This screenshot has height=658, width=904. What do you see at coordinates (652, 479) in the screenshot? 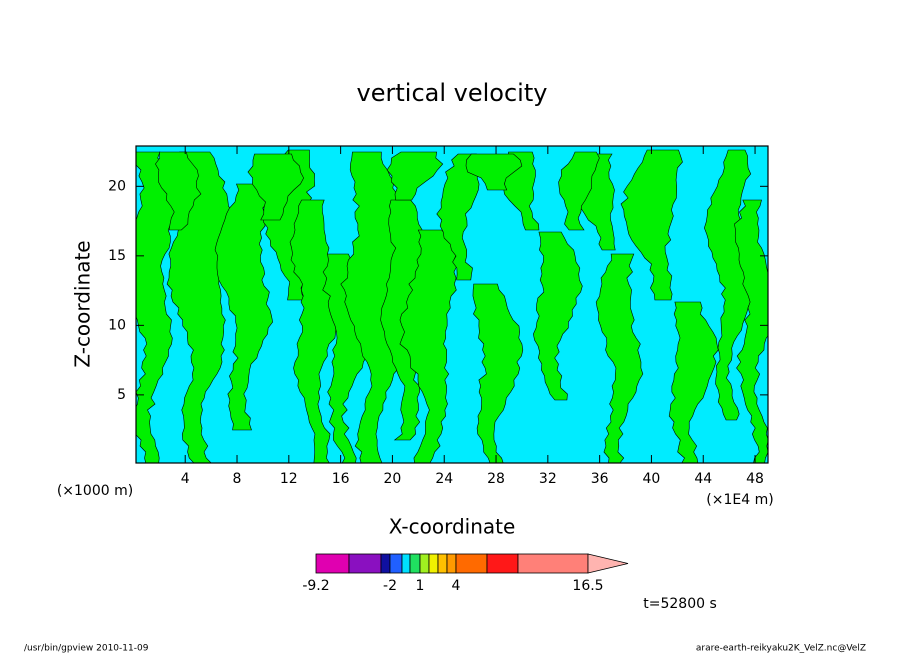
I see `x-tick-label: 40` at bounding box center [652, 479].